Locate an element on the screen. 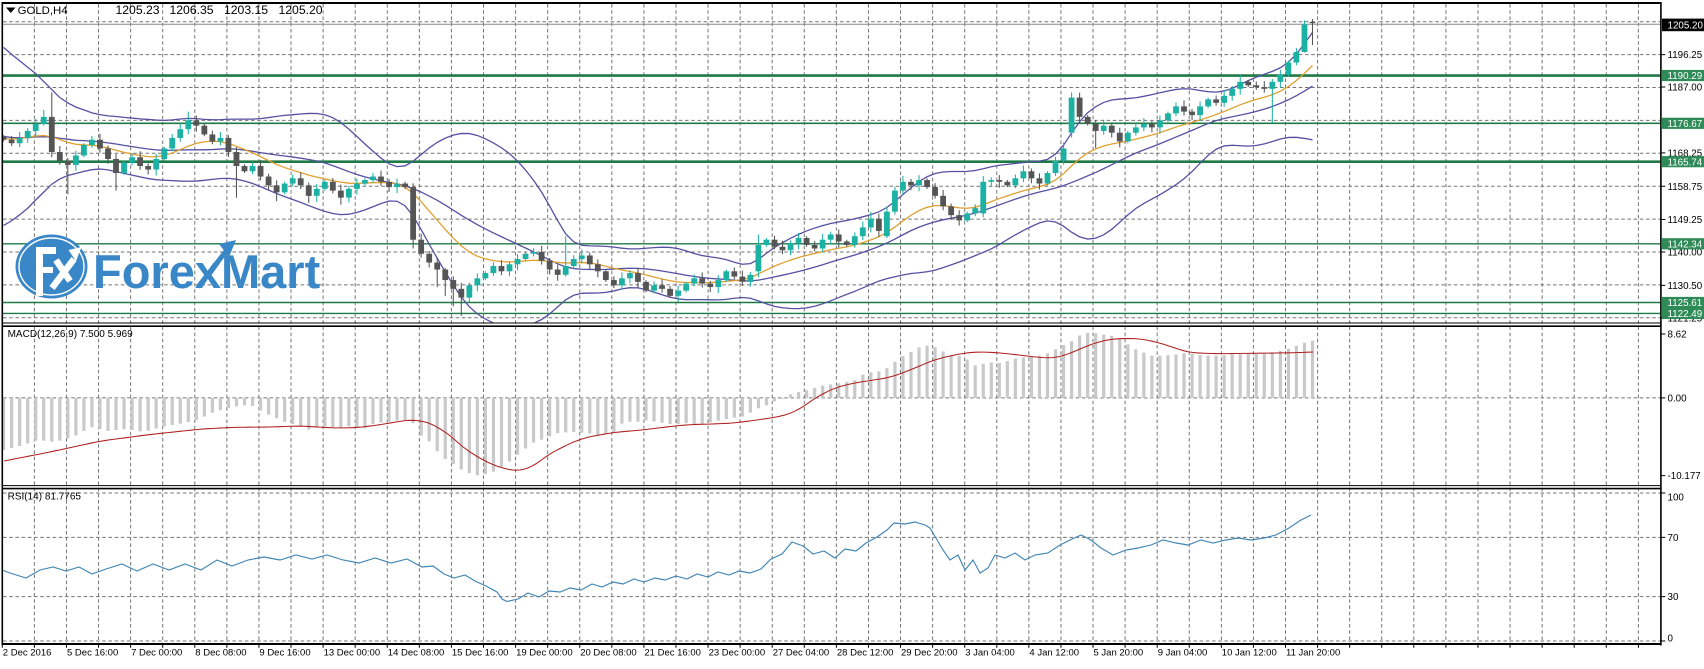 The image size is (1704, 669). svg-text: 1165.74 is located at coordinates (1685, 162).